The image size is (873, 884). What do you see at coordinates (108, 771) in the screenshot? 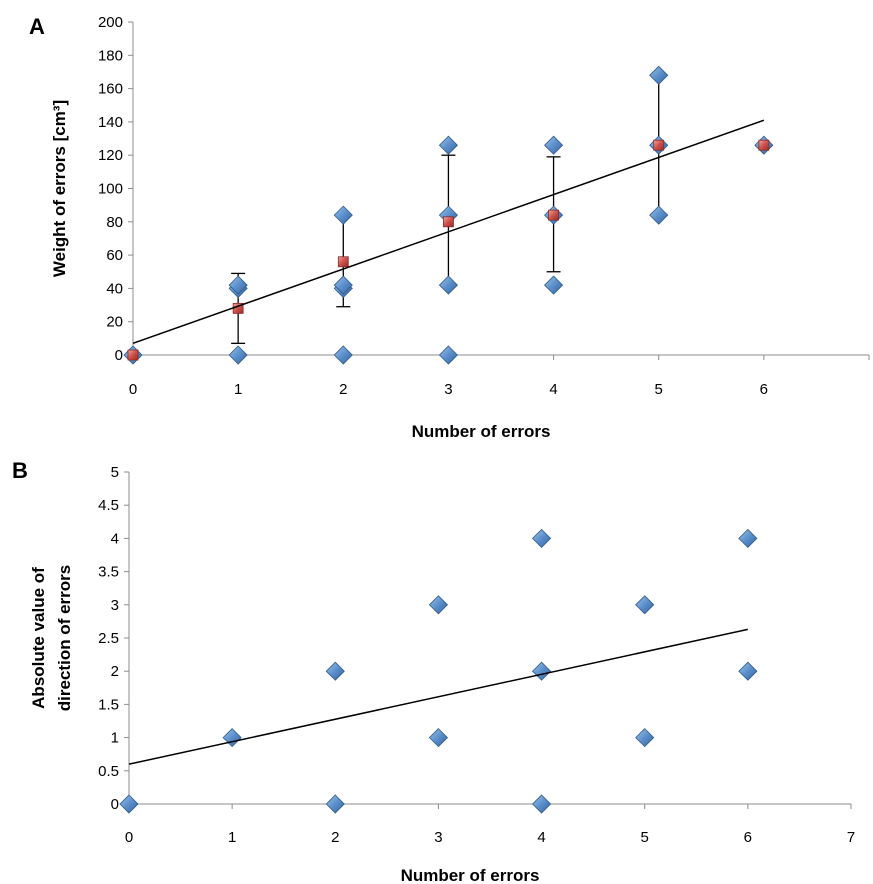
I see `y-tick-label: 0.5` at bounding box center [108, 771].